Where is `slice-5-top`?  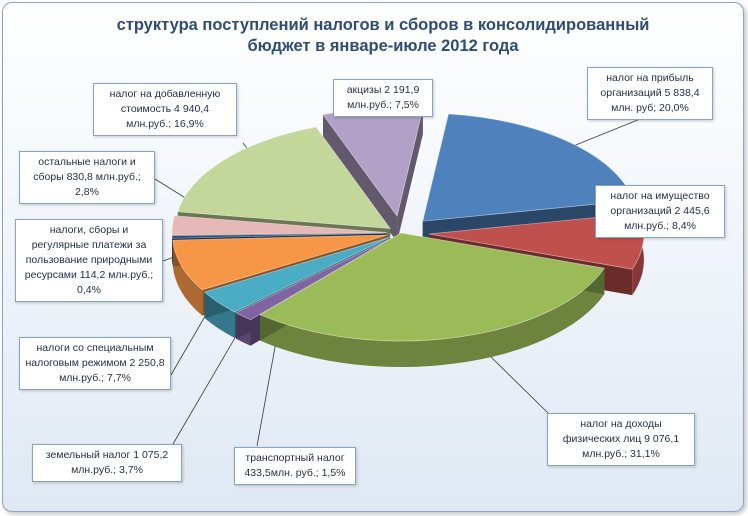
slice-5-top is located at coordinates (280, 262).